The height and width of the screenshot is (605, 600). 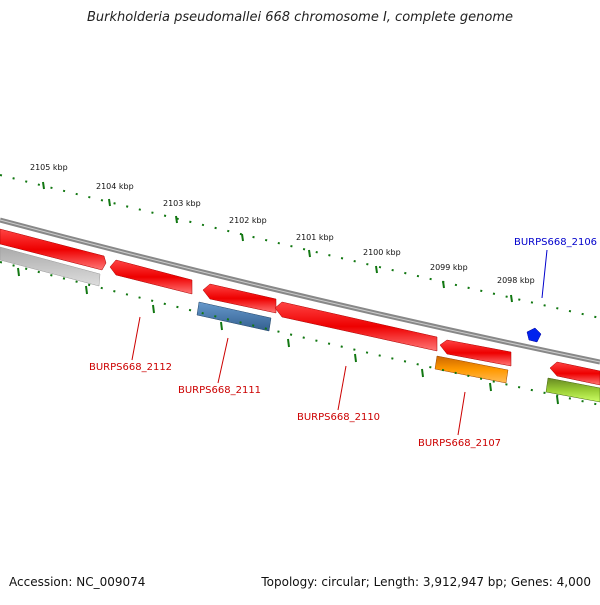 I want to click on gene-label-2107: BURPS668_2107, so click(x=459, y=443).